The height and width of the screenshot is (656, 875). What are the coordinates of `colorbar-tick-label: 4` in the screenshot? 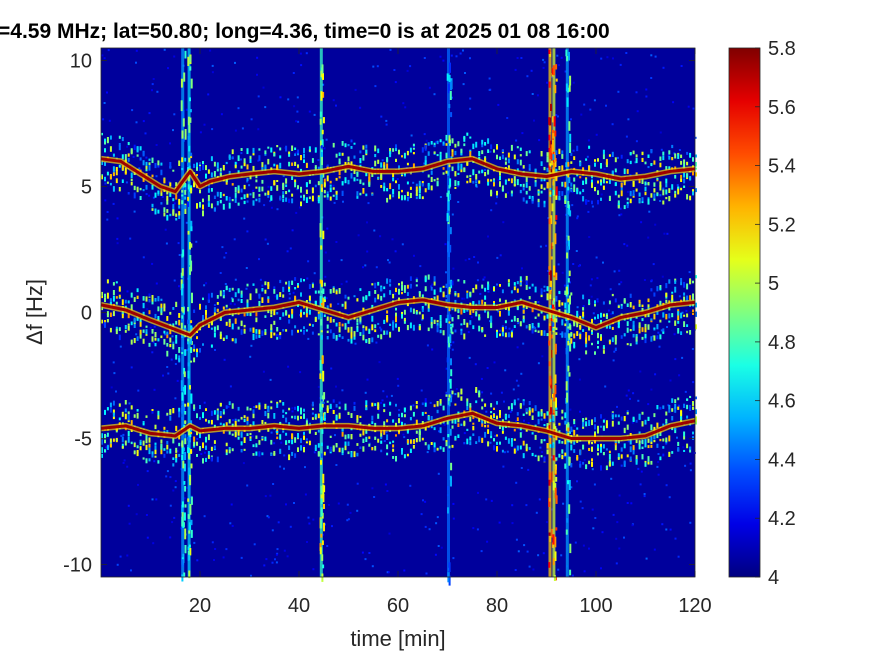 It's located at (773, 578).